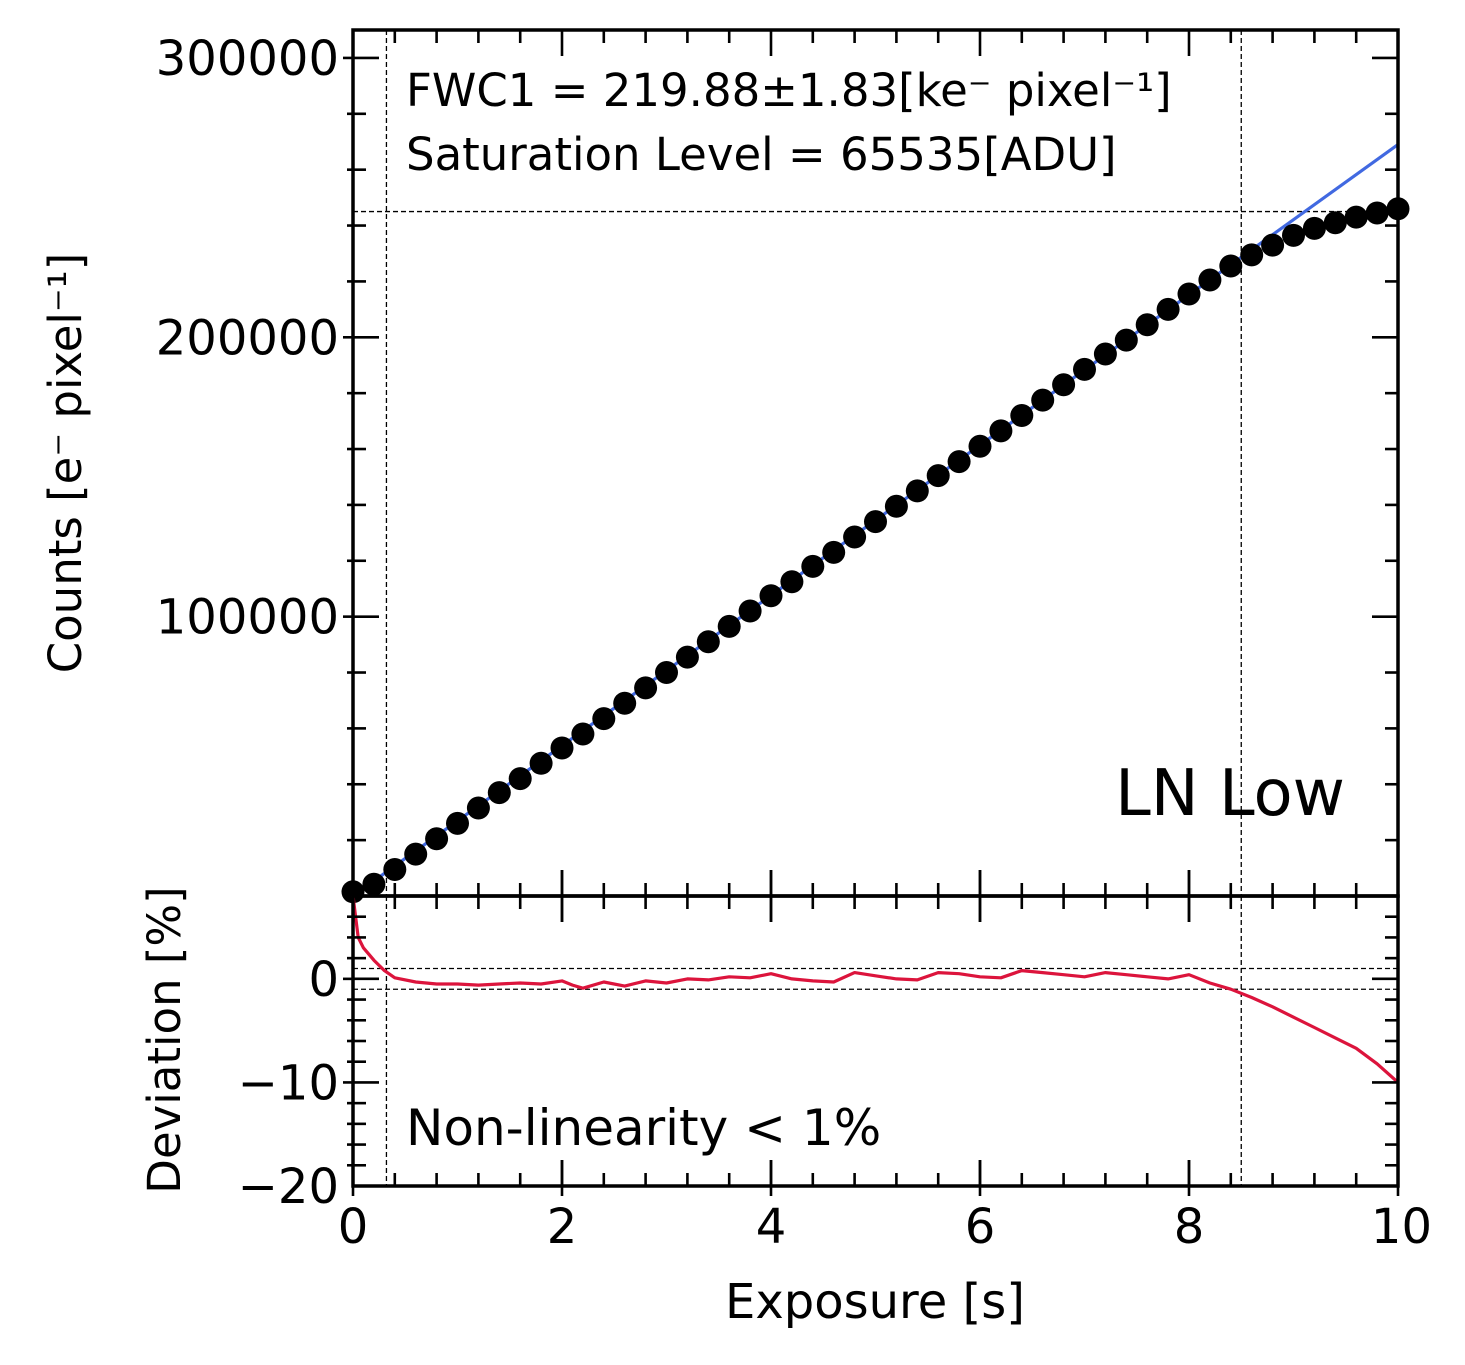  Describe the element at coordinates (761, 154) in the screenshot. I see `saturation-annotation: Saturation Level = 65535[ADU]` at that location.